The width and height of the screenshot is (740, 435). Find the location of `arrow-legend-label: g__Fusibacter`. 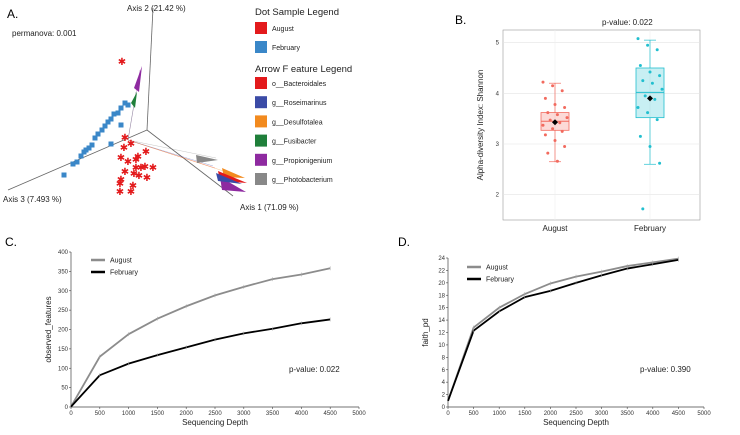

arrow-legend-label: g__Fusibacter is located at coordinates (294, 142).